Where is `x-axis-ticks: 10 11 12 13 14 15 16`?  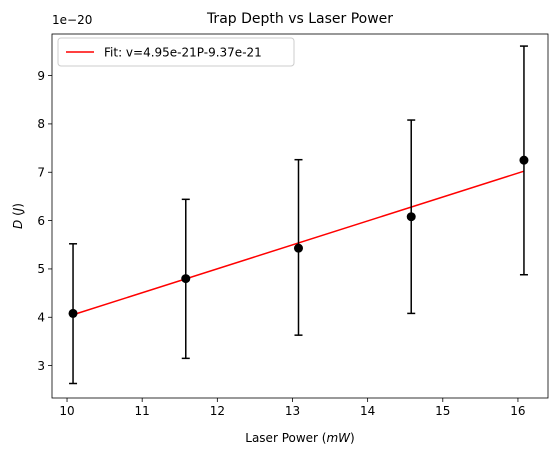
x-axis-ticks: 10 11 12 13 14 15 16 is located at coordinates (292, 408).